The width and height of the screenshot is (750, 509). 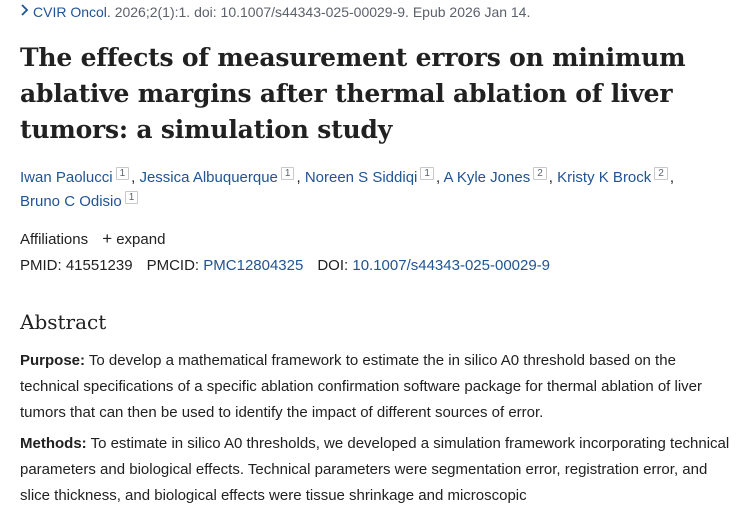 I want to click on author-link: Bruno C Odisio, so click(x=71, y=201).